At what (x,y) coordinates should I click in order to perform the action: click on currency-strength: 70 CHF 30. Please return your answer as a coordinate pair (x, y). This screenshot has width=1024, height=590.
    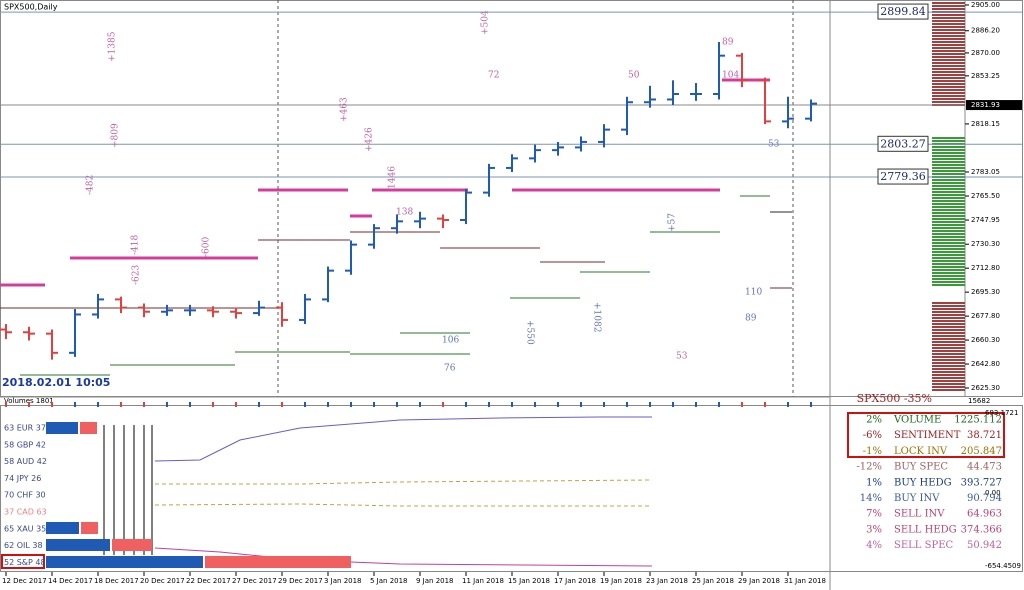
    Looking at the image, I should click on (25, 495).